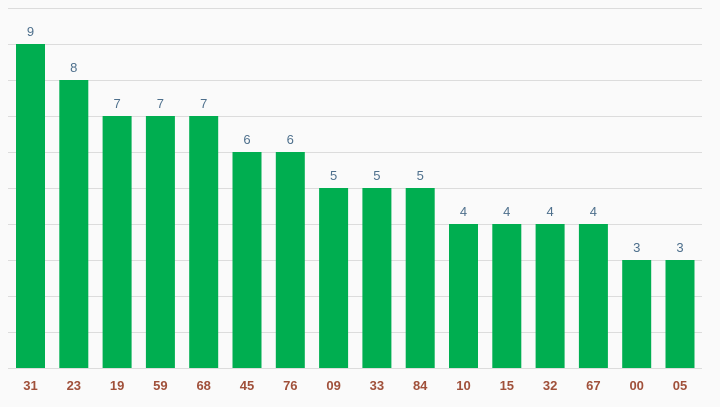  What do you see at coordinates (506, 211) in the screenshot?
I see `value-label-15: 4` at bounding box center [506, 211].